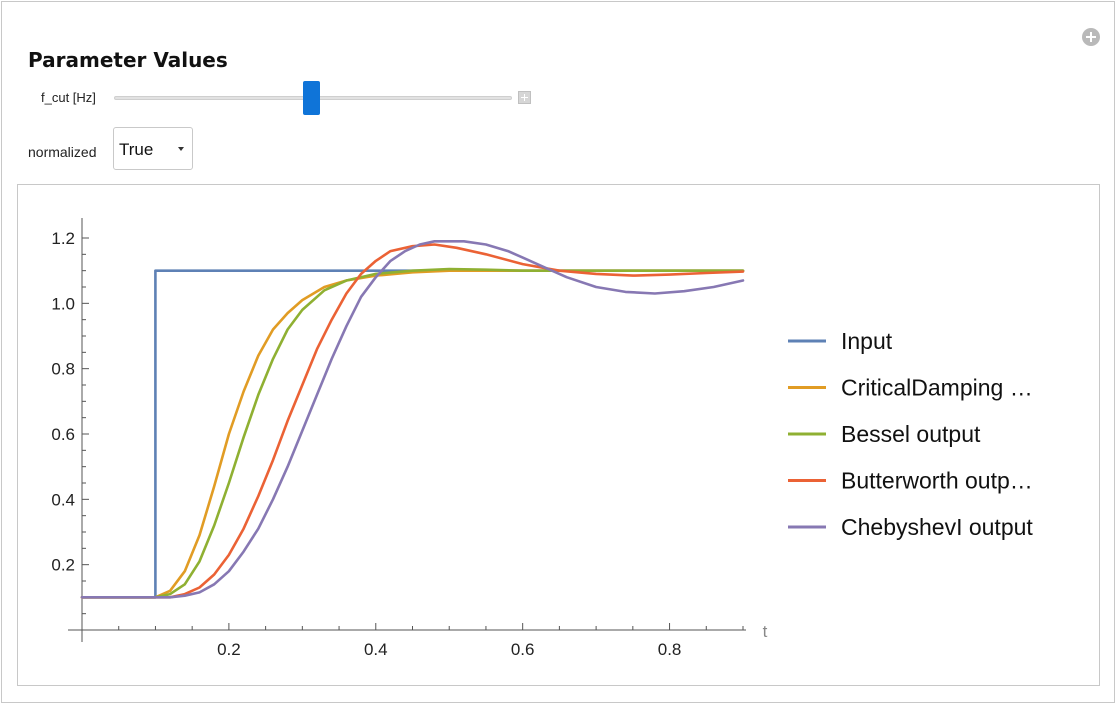 The width and height of the screenshot is (1118, 706). What do you see at coordinates (867, 341) in the screenshot?
I see `legend-label: Input` at bounding box center [867, 341].